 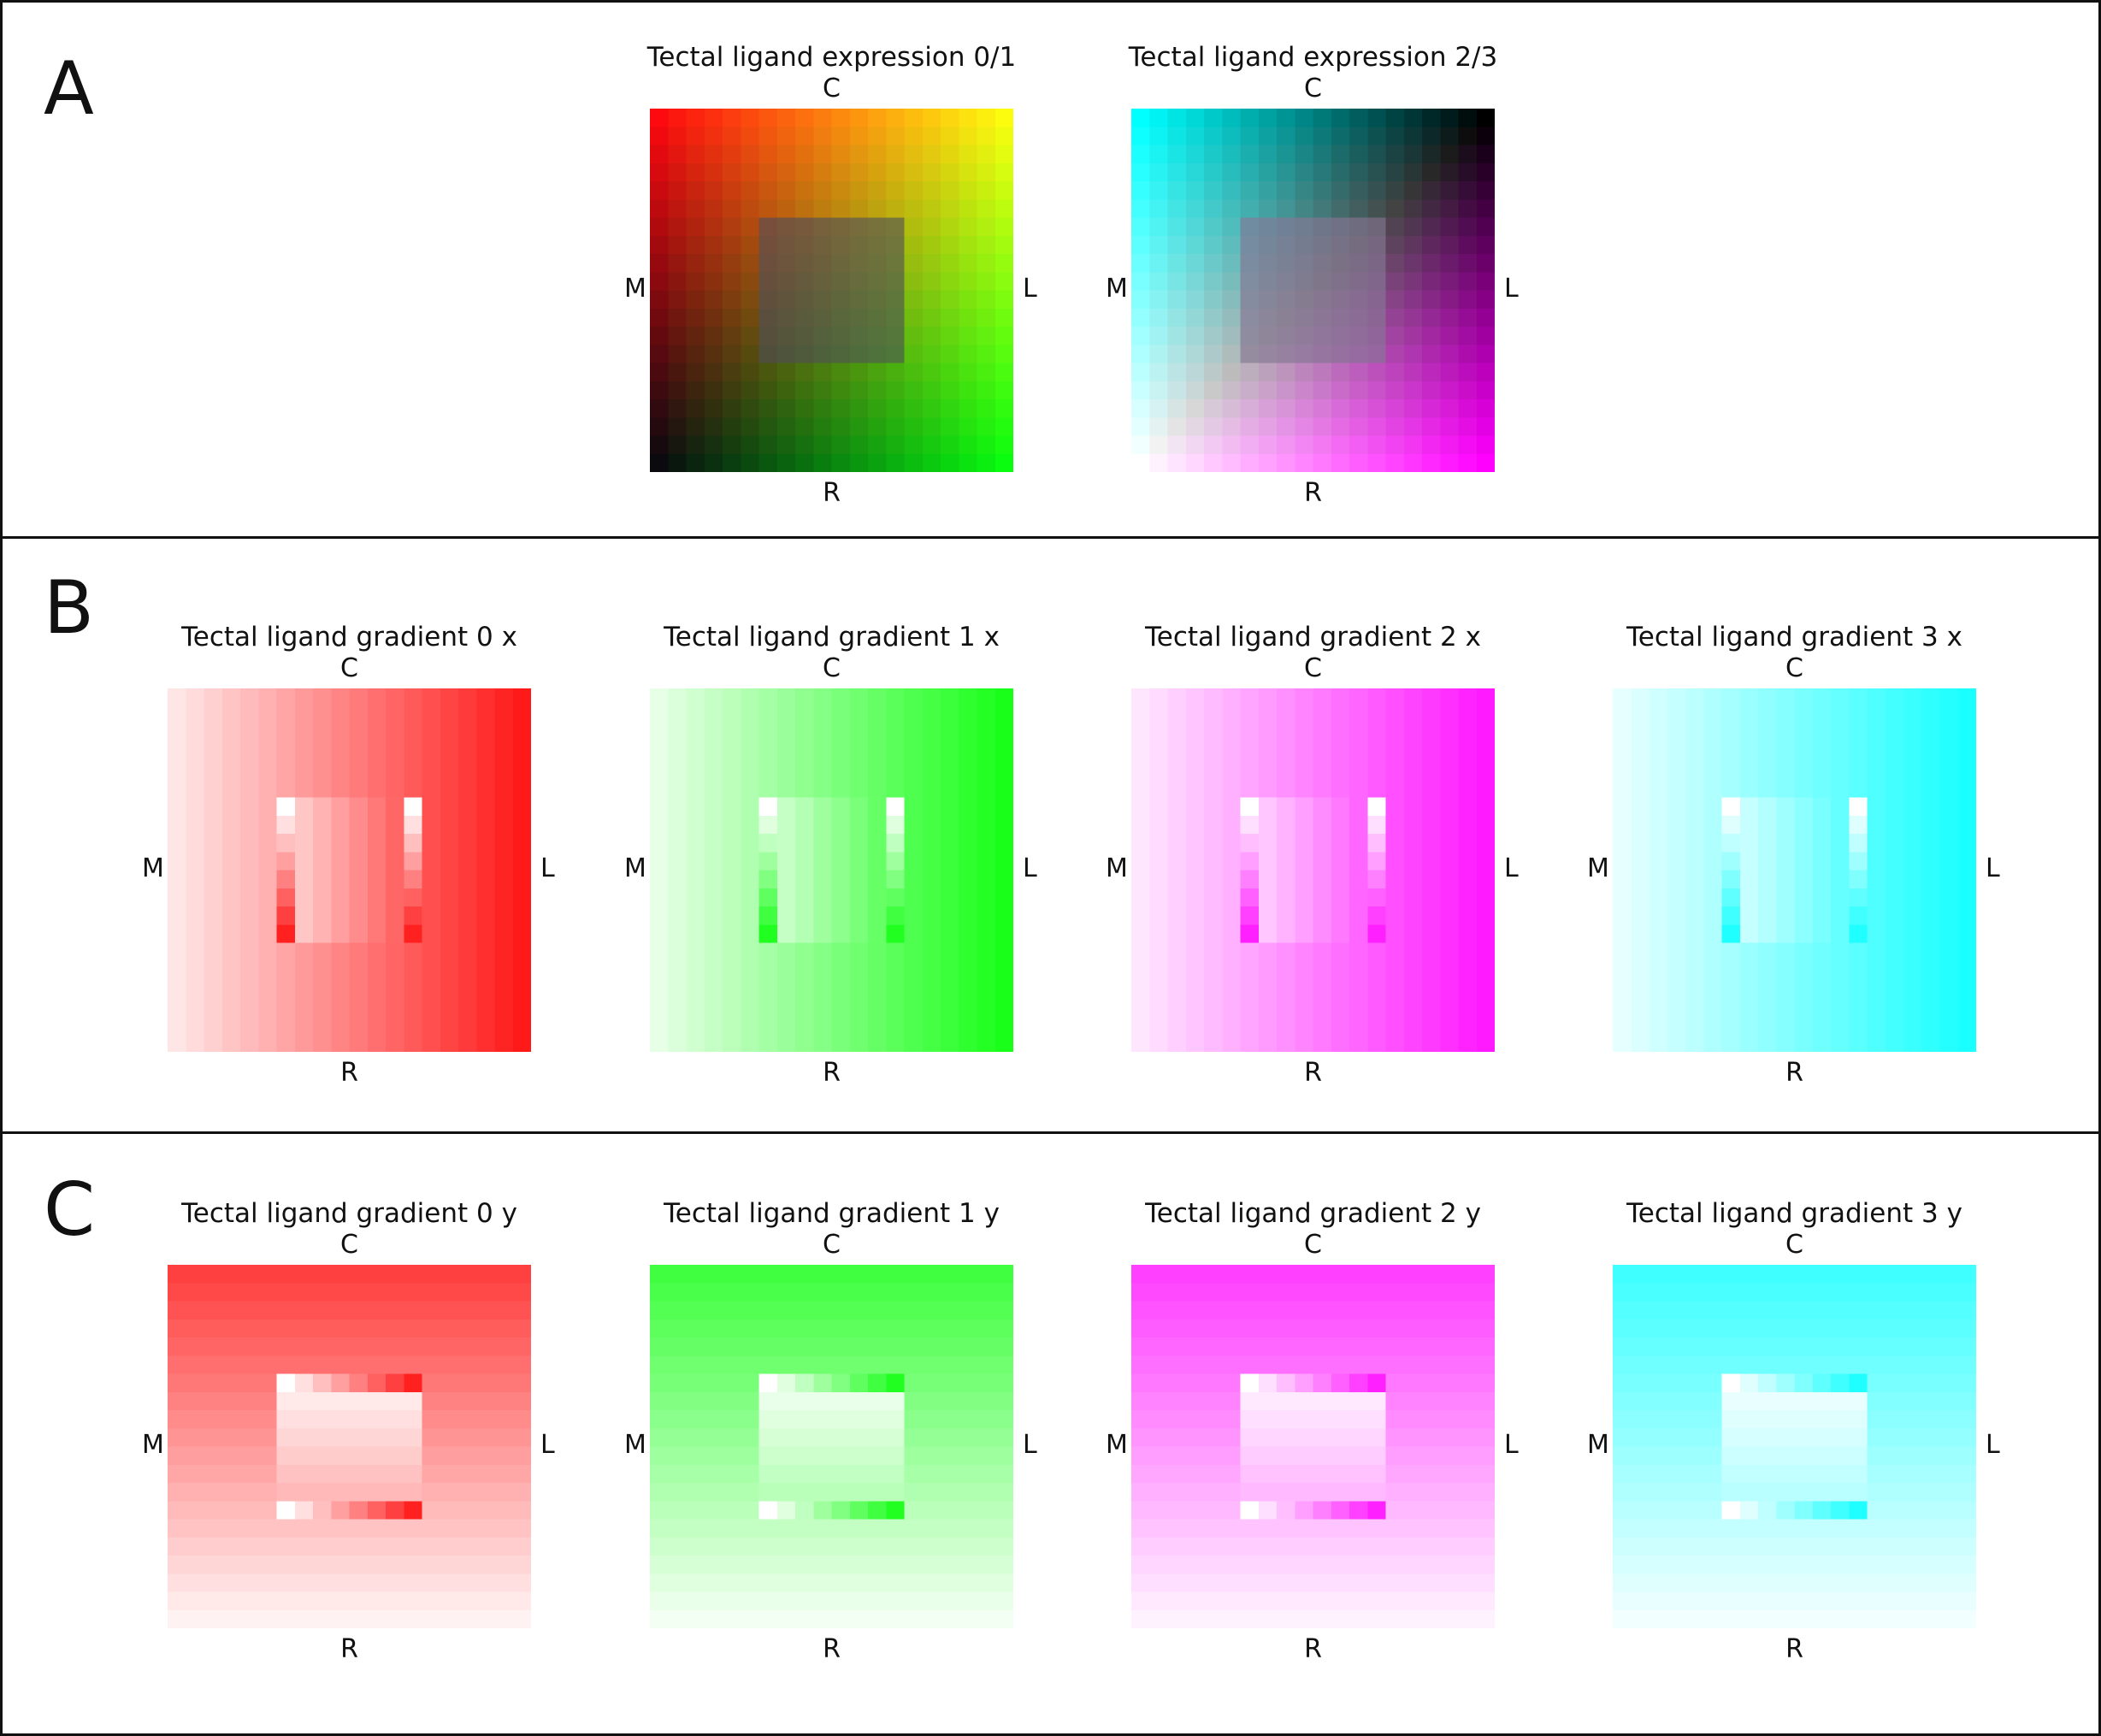 I want to click on figure-title: Tectal ligand gradient 2 x, so click(x=1313, y=637).